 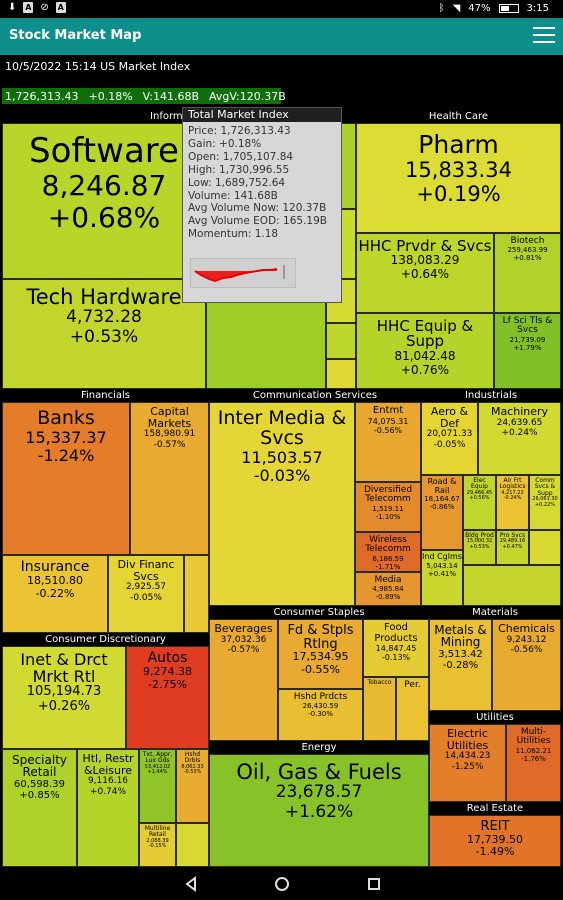 What do you see at coordinates (425, 245) in the screenshot?
I see `tile-name: HHC Prvdr & Svcs` at bounding box center [425, 245].